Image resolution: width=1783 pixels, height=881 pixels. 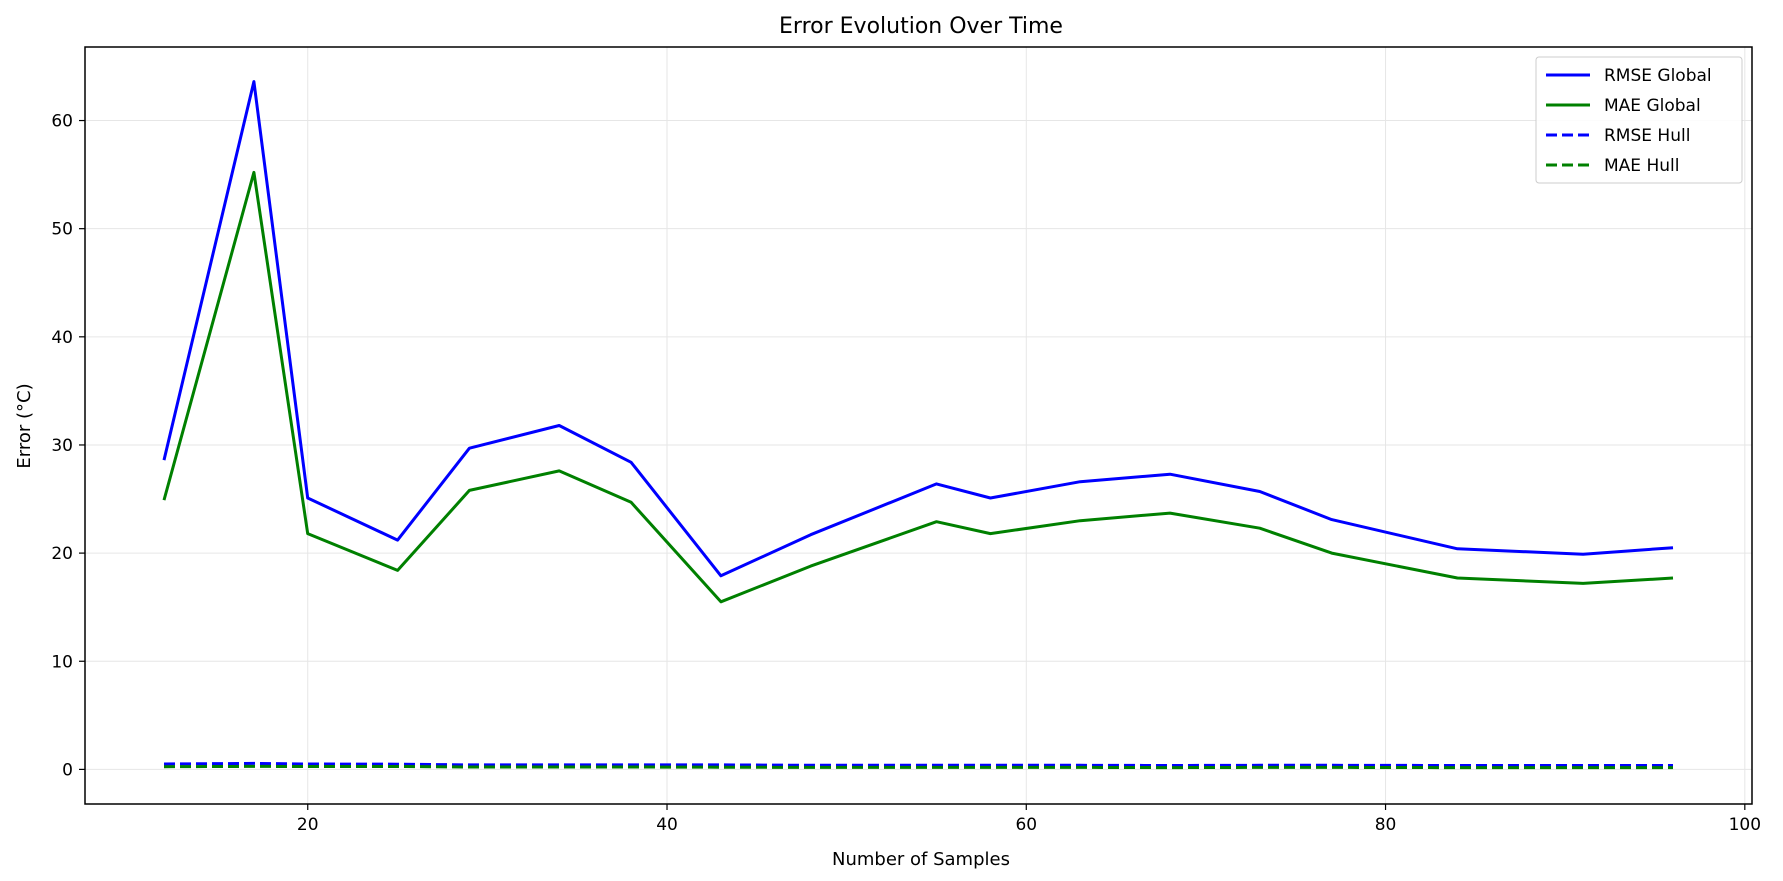 What do you see at coordinates (62, 554) in the screenshot?
I see `y-tick-label: 20` at bounding box center [62, 554].